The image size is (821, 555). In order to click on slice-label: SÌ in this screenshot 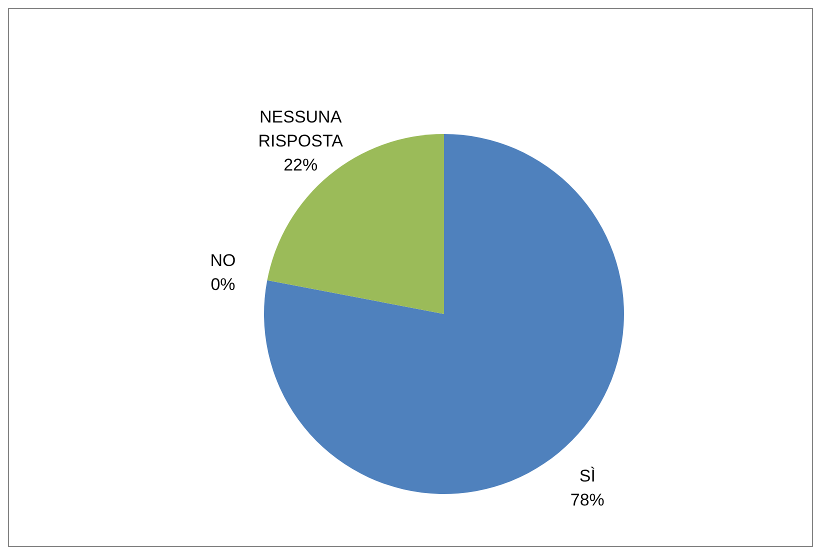, I will do `click(587, 475)`.